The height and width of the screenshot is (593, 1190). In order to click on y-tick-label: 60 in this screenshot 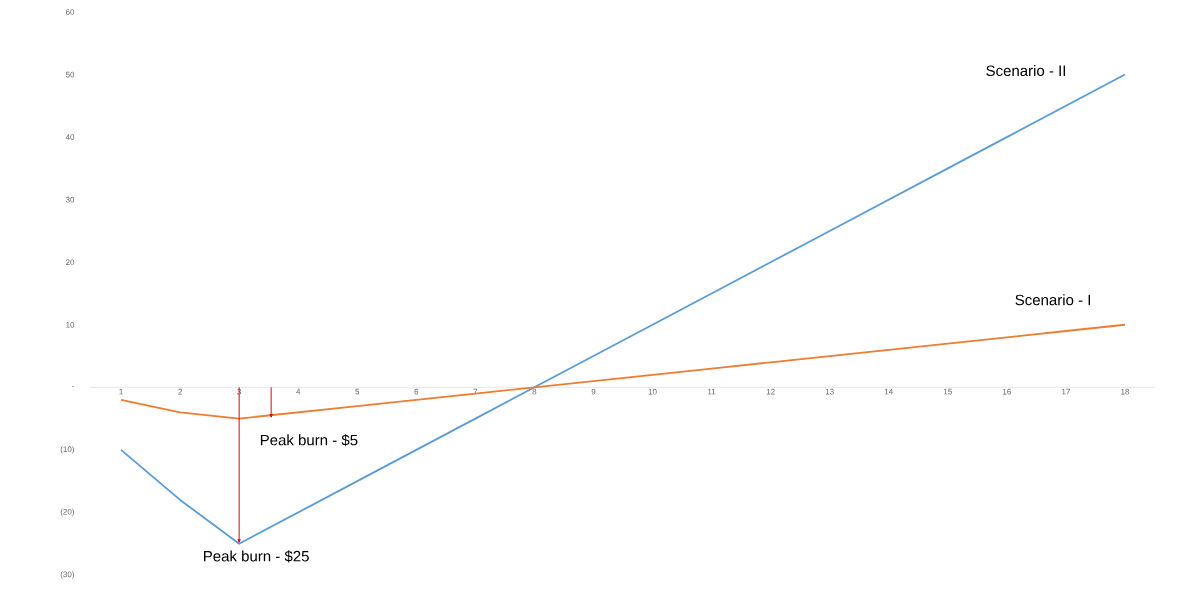, I will do `click(70, 12)`.